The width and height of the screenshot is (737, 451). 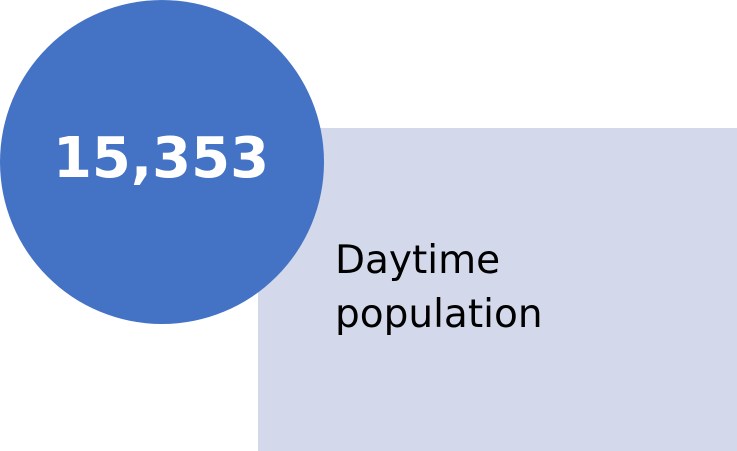 What do you see at coordinates (418, 260) in the screenshot?
I see `stat-label-line1: Daytime` at bounding box center [418, 260].